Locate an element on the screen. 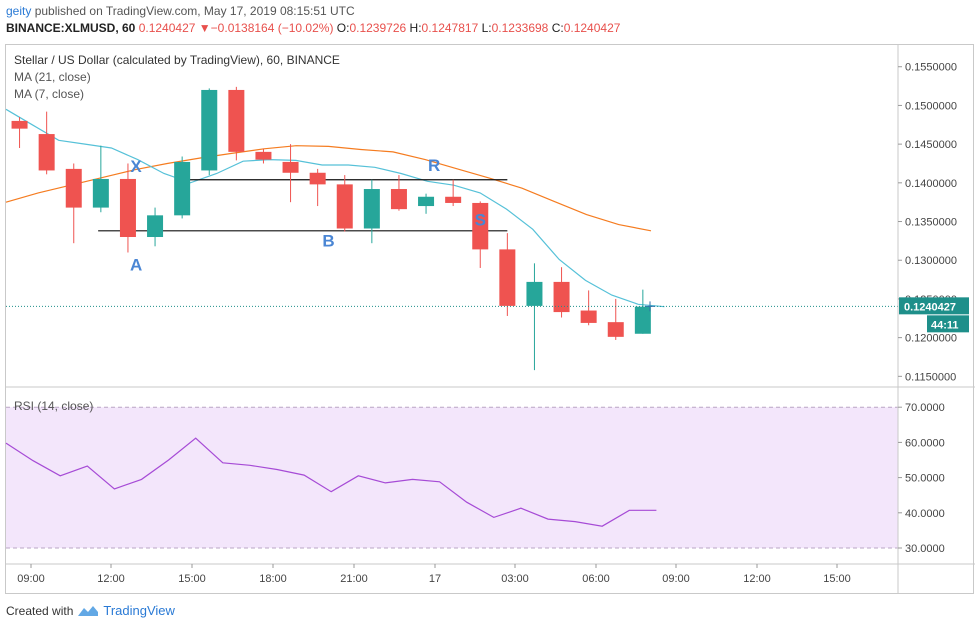  annotation-label-b: B is located at coordinates (328, 240).